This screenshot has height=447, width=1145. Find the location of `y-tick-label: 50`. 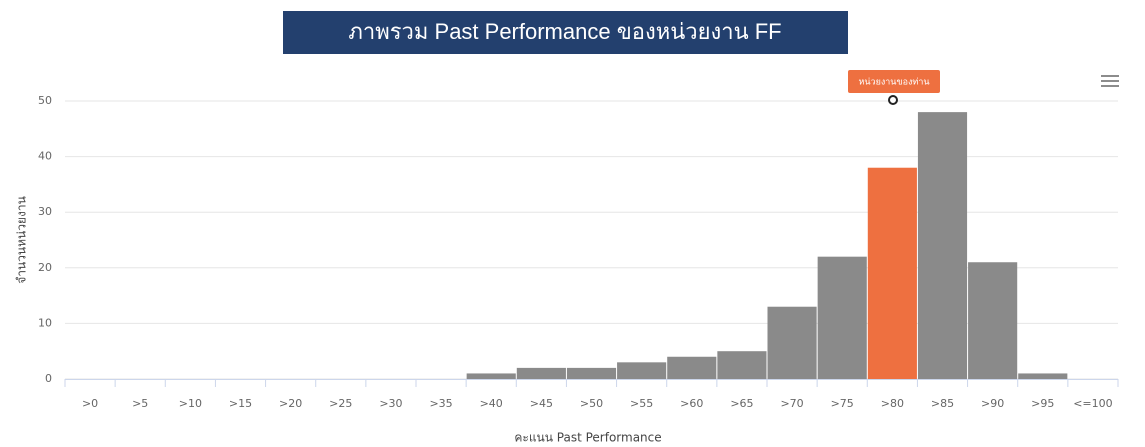

y-tick-label: 50 is located at coordinates (45, 100).